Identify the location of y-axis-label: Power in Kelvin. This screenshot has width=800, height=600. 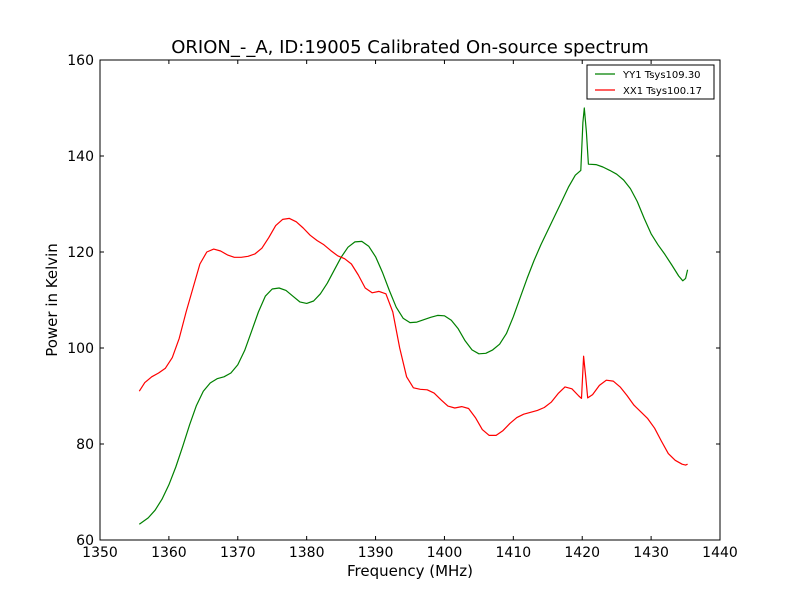
(52, 300).